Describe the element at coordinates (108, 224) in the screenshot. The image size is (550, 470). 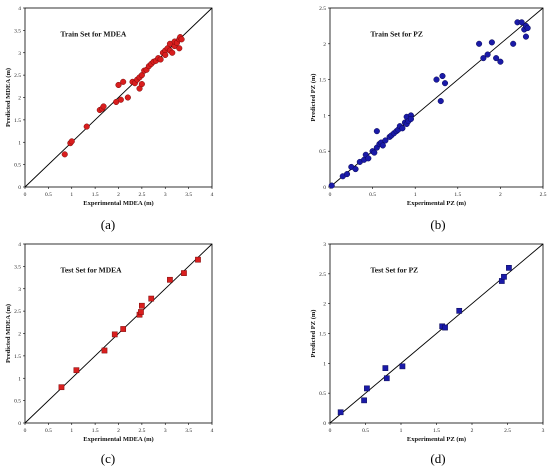
I see `panel-caption: (a)` at that location.